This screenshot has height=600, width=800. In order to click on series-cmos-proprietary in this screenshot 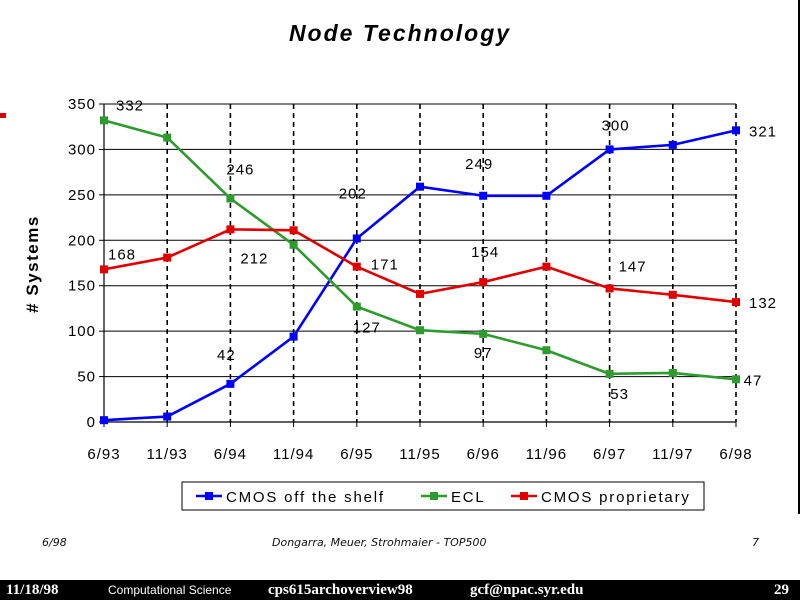, I will do `click(420, 266)`.